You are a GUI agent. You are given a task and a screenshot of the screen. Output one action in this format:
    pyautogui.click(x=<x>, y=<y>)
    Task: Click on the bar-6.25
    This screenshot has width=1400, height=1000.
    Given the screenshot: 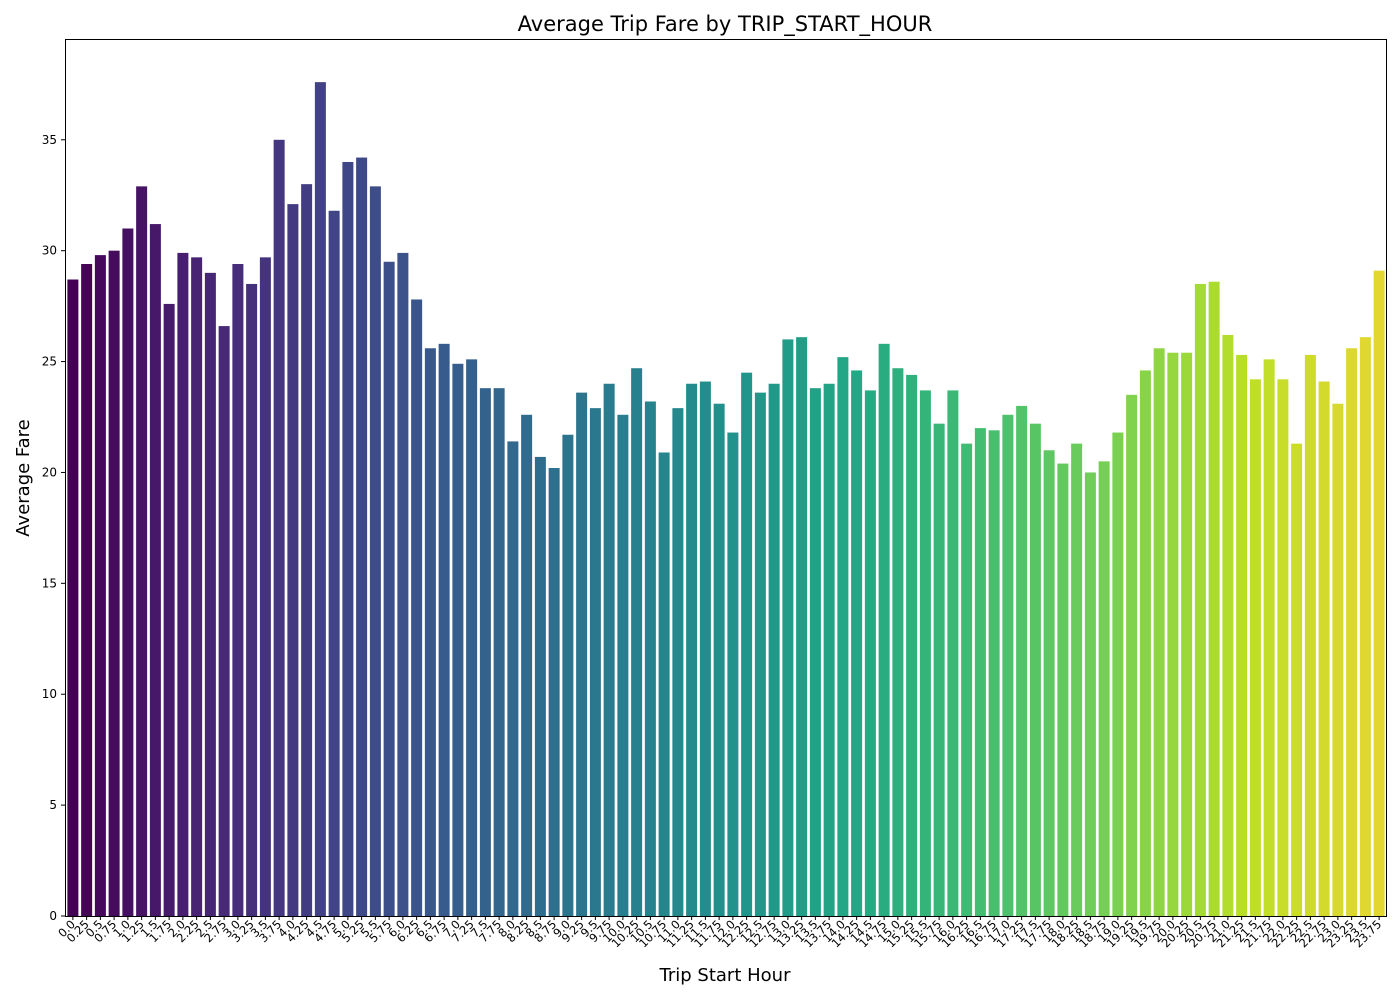 What is the action you would take?
    pyautogui.click(x=417, y=608)
    